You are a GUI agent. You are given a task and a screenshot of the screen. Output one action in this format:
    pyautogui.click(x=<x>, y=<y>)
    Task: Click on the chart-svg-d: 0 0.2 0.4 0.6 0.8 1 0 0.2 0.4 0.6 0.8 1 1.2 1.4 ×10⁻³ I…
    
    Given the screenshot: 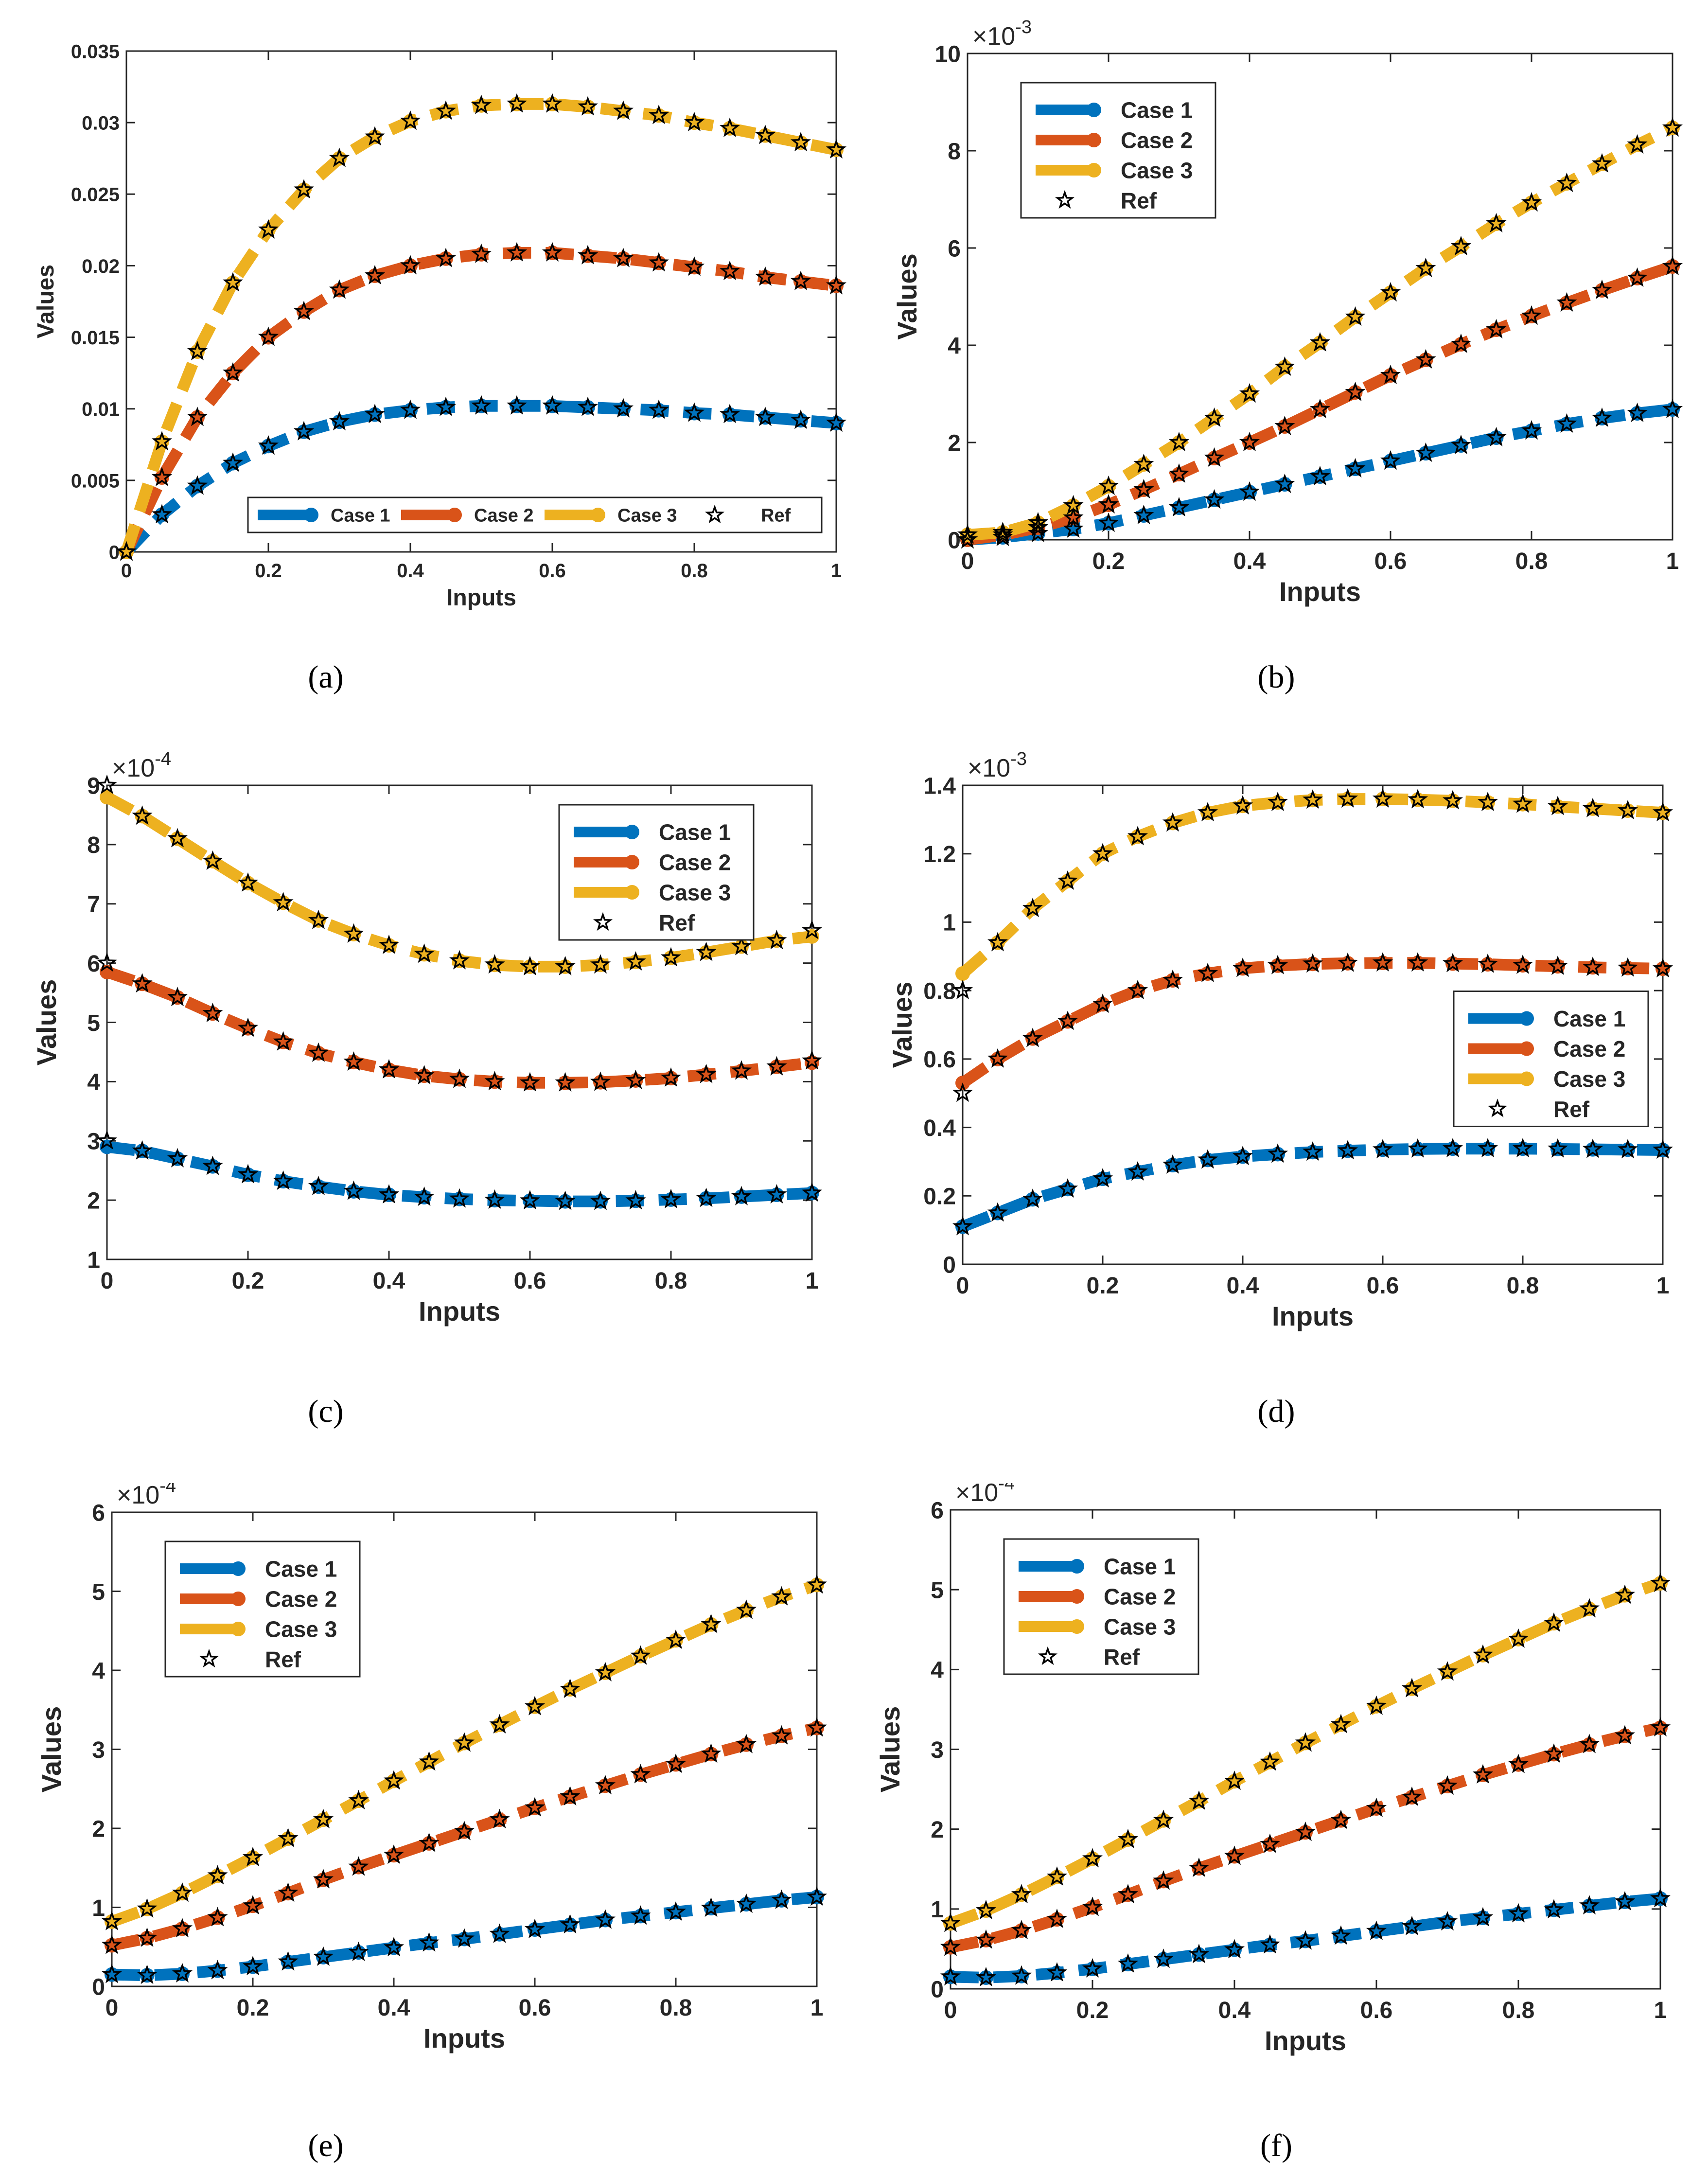 What is the action you would take?
    pyautogui.click(x=1280, y=1040)
    